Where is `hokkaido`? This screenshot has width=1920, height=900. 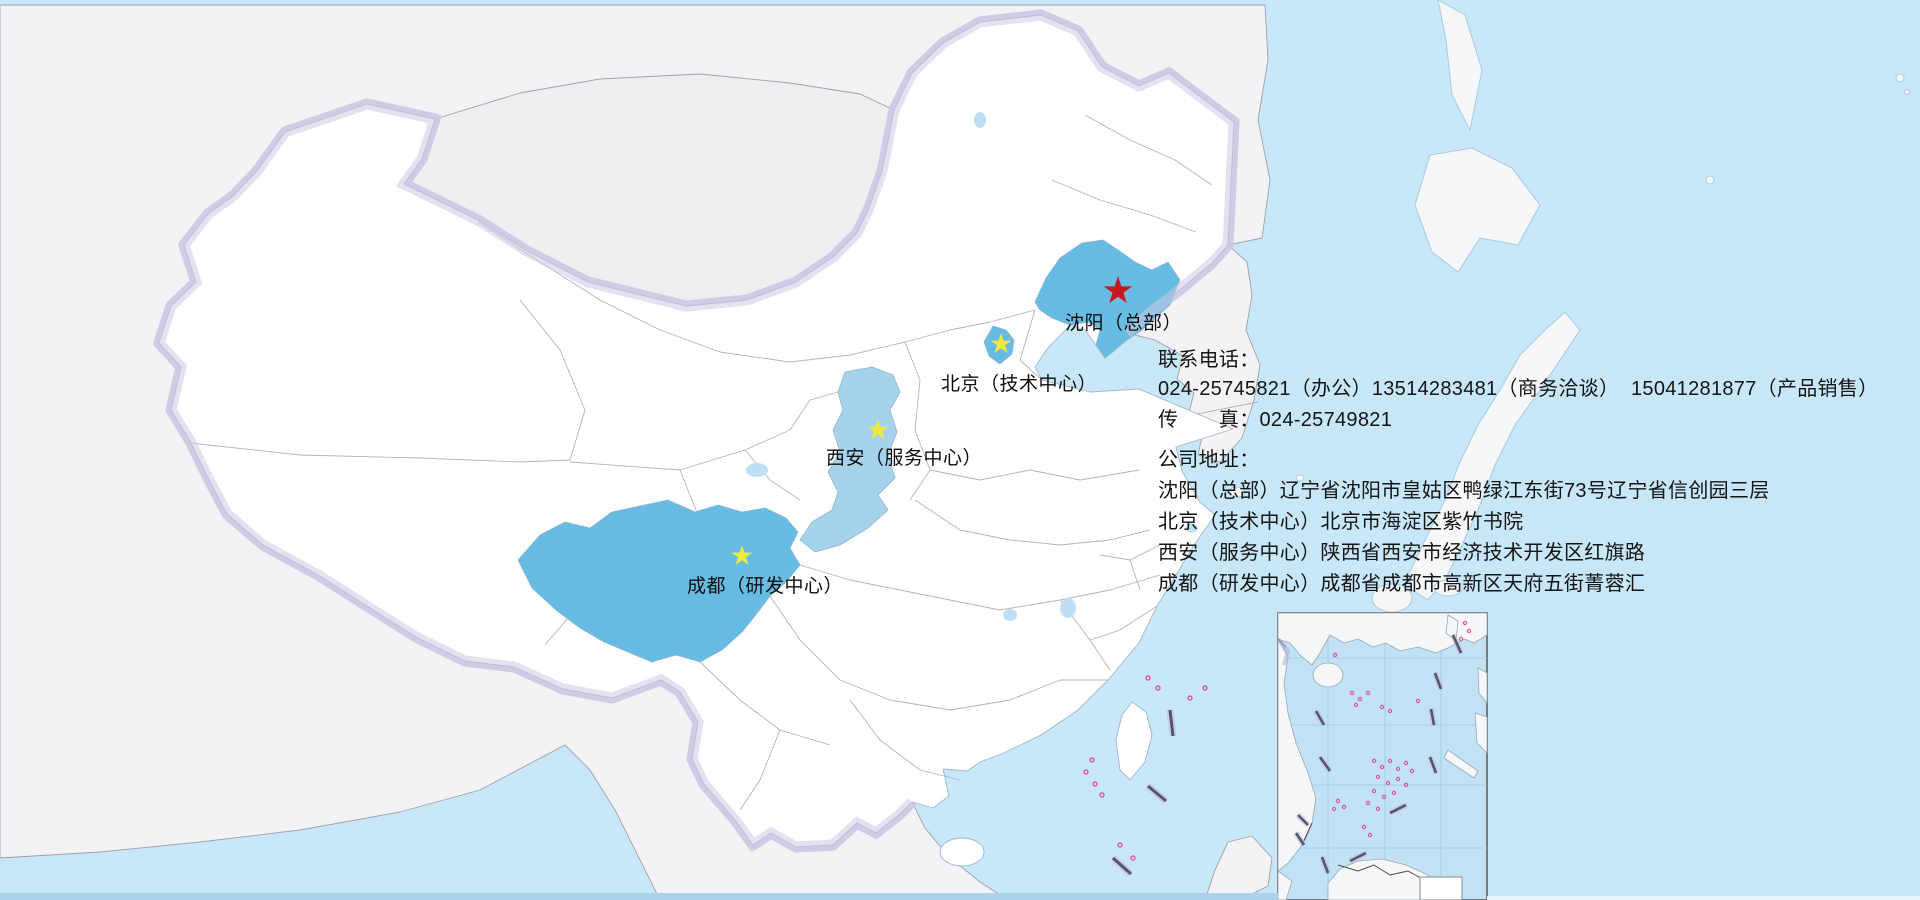 hokkaido is located at coordinates (1477, 210).